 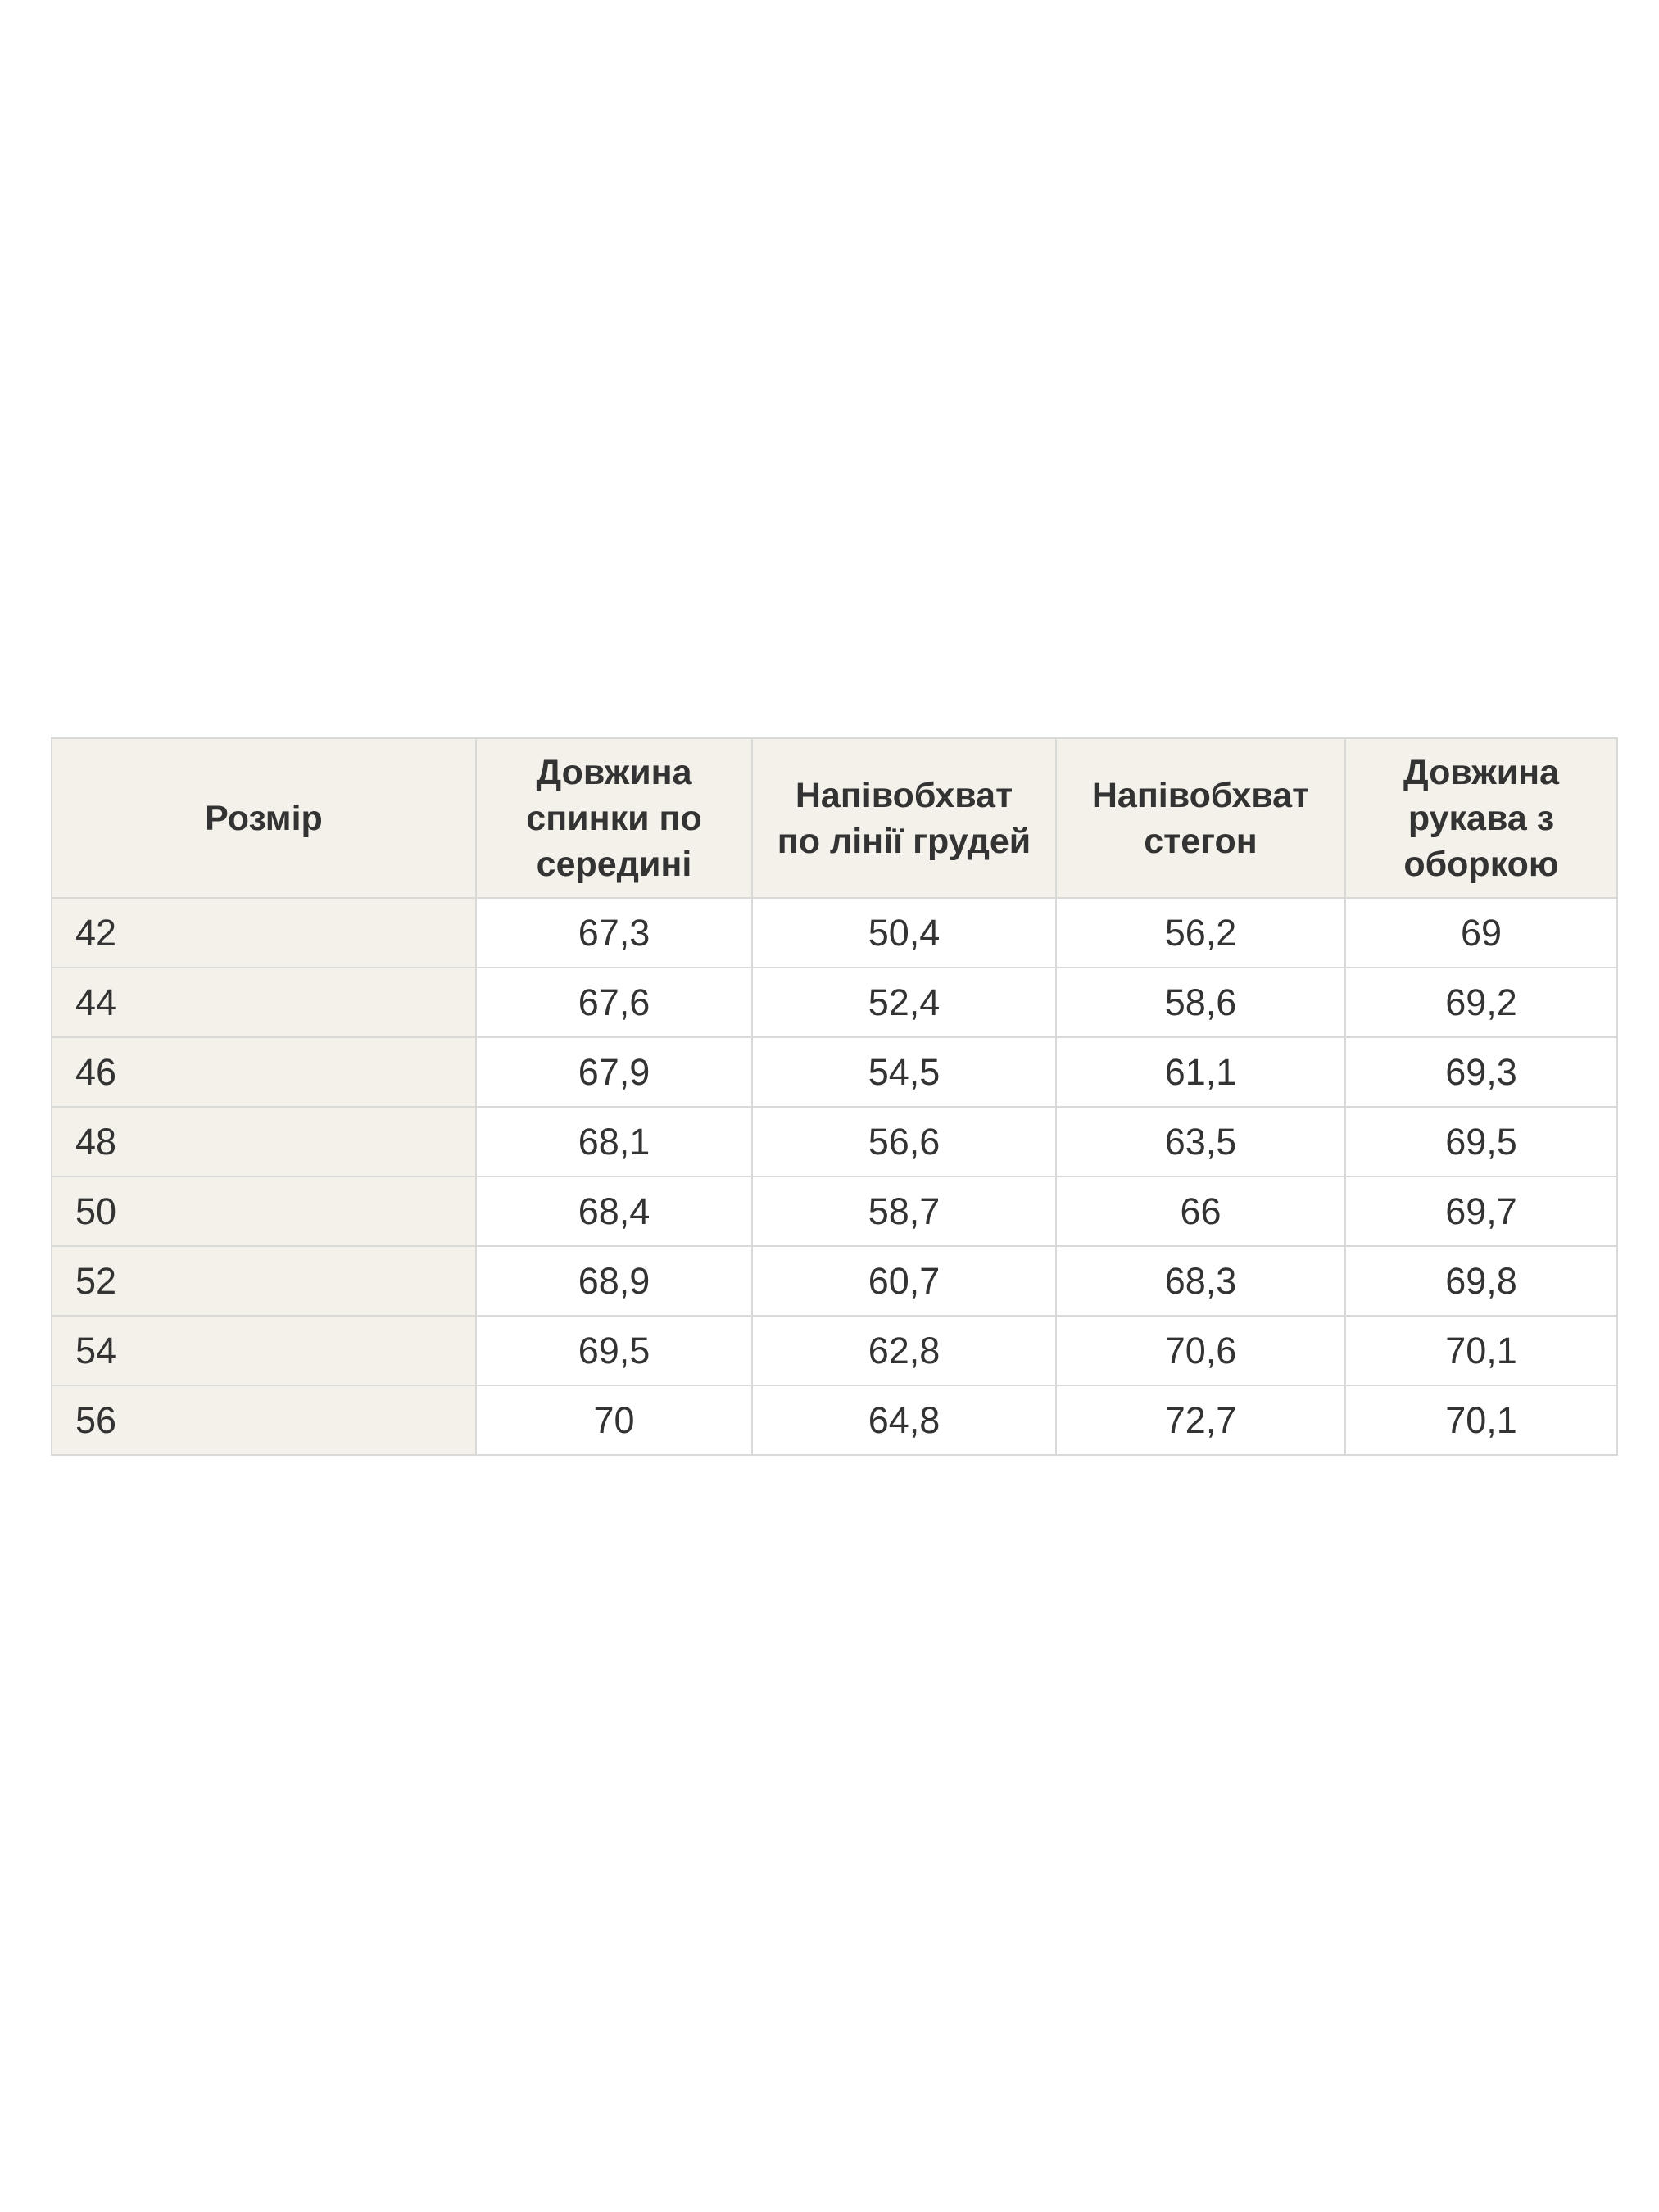 What do you see at coordinates (904, 1420) in the screenshot?
I see `measurement-cell: 64,8` at bounding box center [904, 1420].